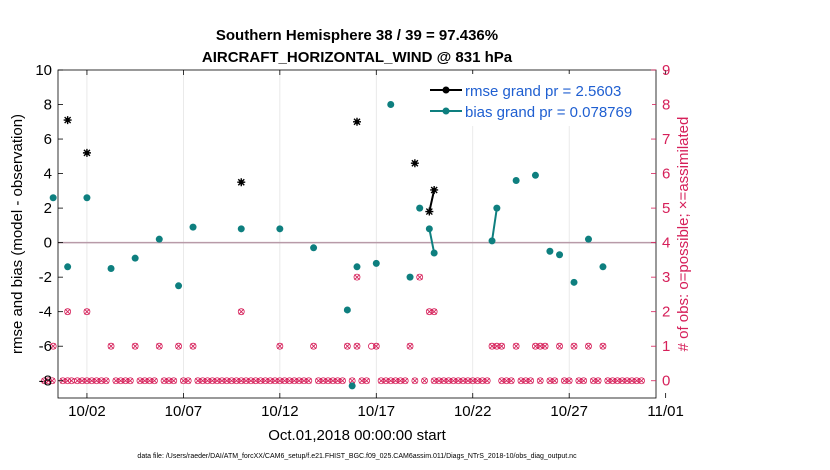  What do you see at coordinates (666, 277) in the screenshot?
I see `y2-tick-label: 3` at bounding box center [666, 277].